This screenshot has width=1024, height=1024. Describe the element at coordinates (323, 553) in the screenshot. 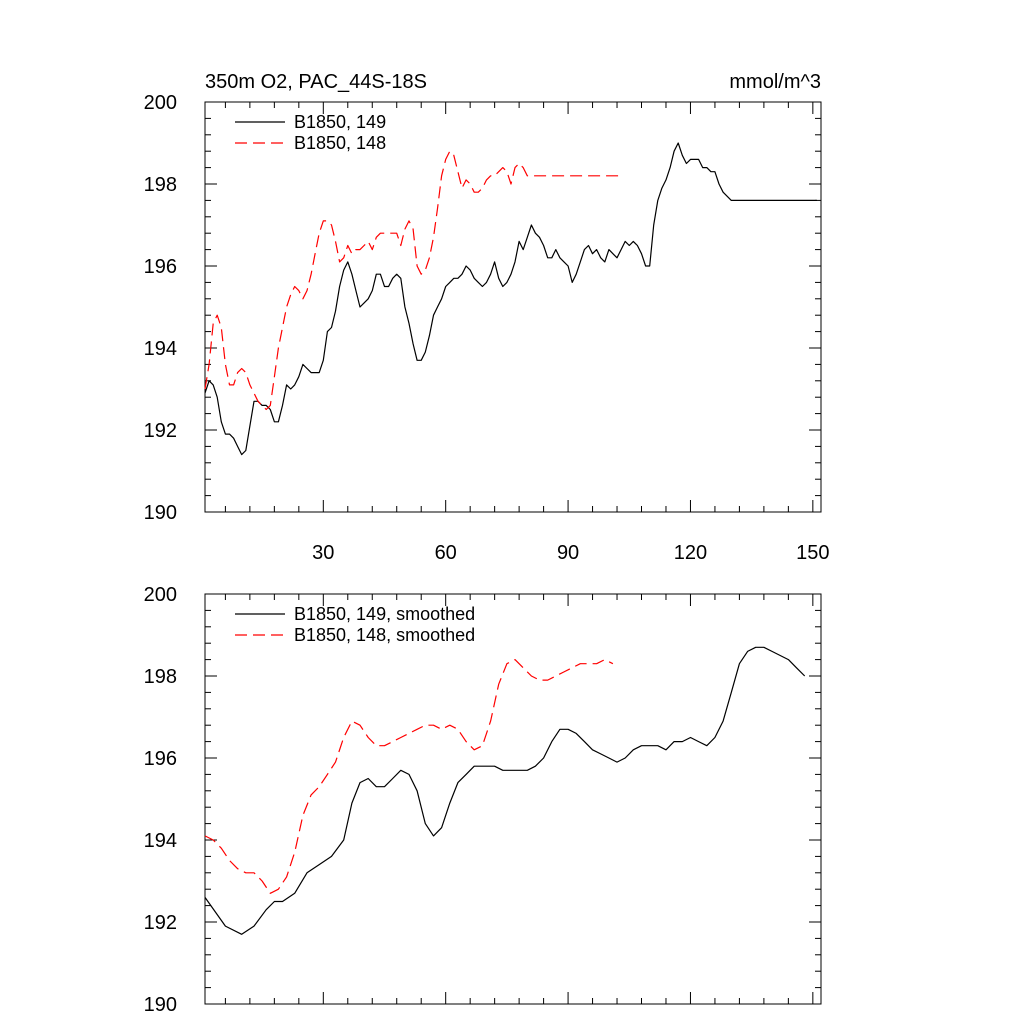

I see `x-tick-label: 30` at that location.